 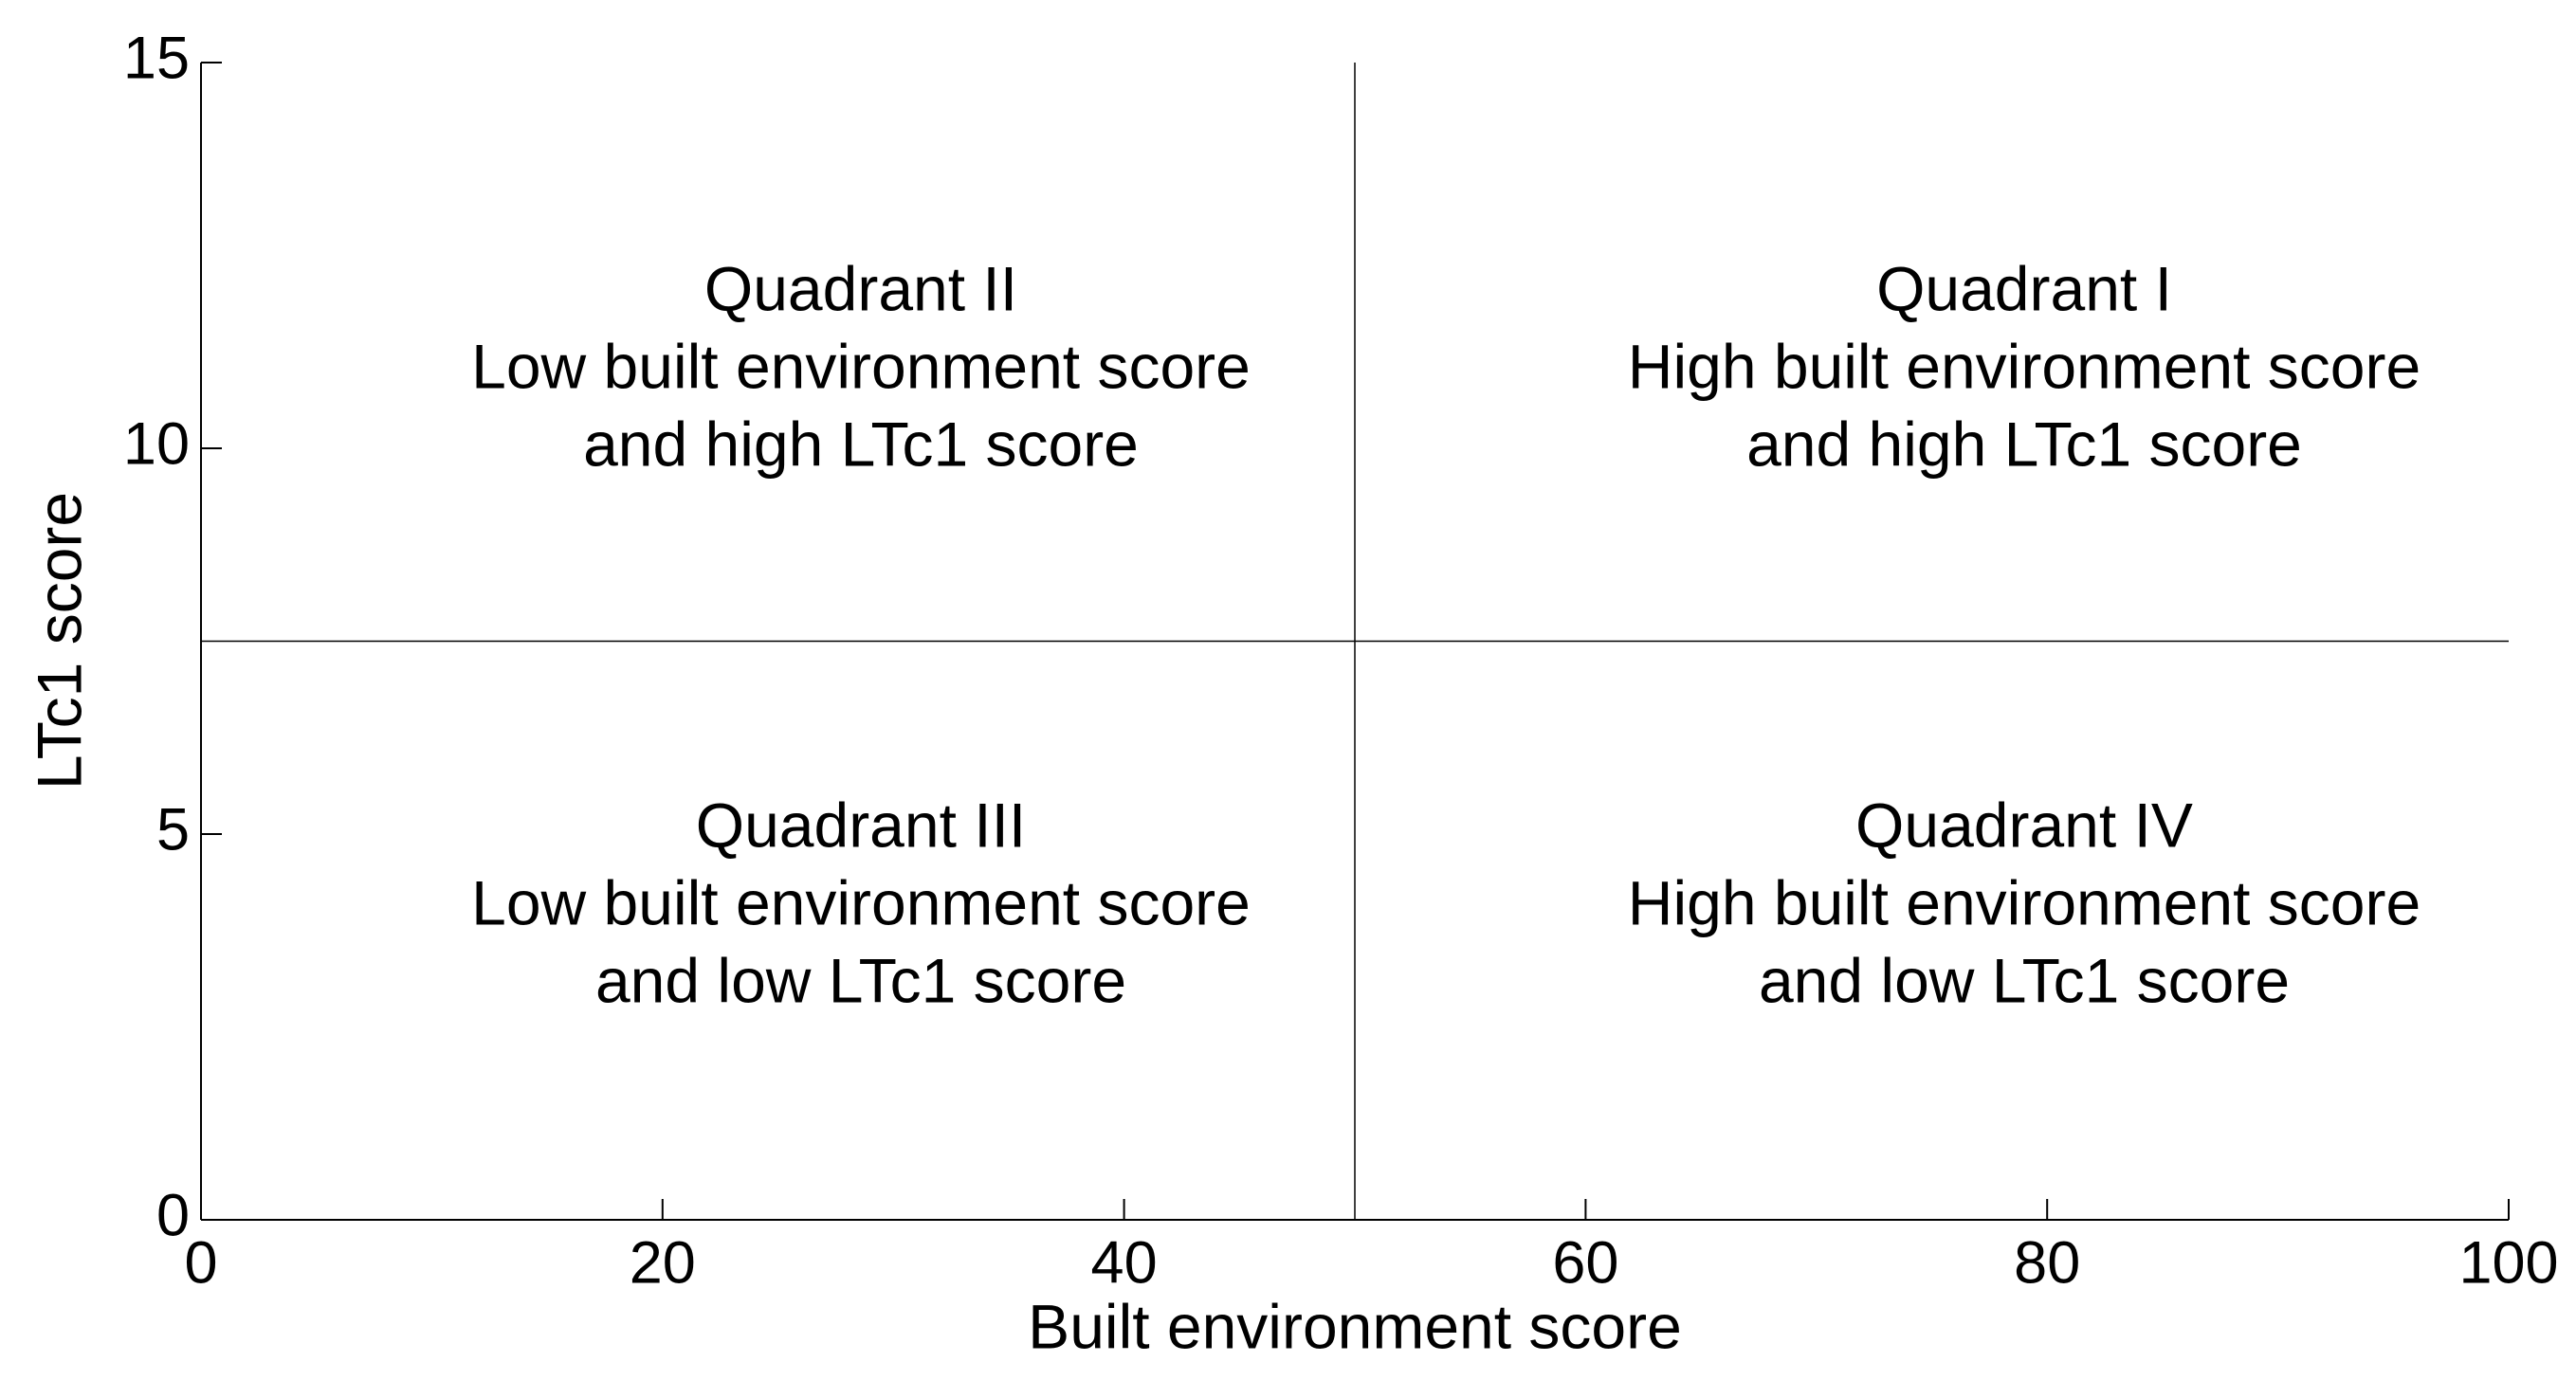 What do you see at coordinates (2024, 288) in the screenshot?
I see `quadrant-annotation: Quadrant I` at bounding box center [2024, 288].